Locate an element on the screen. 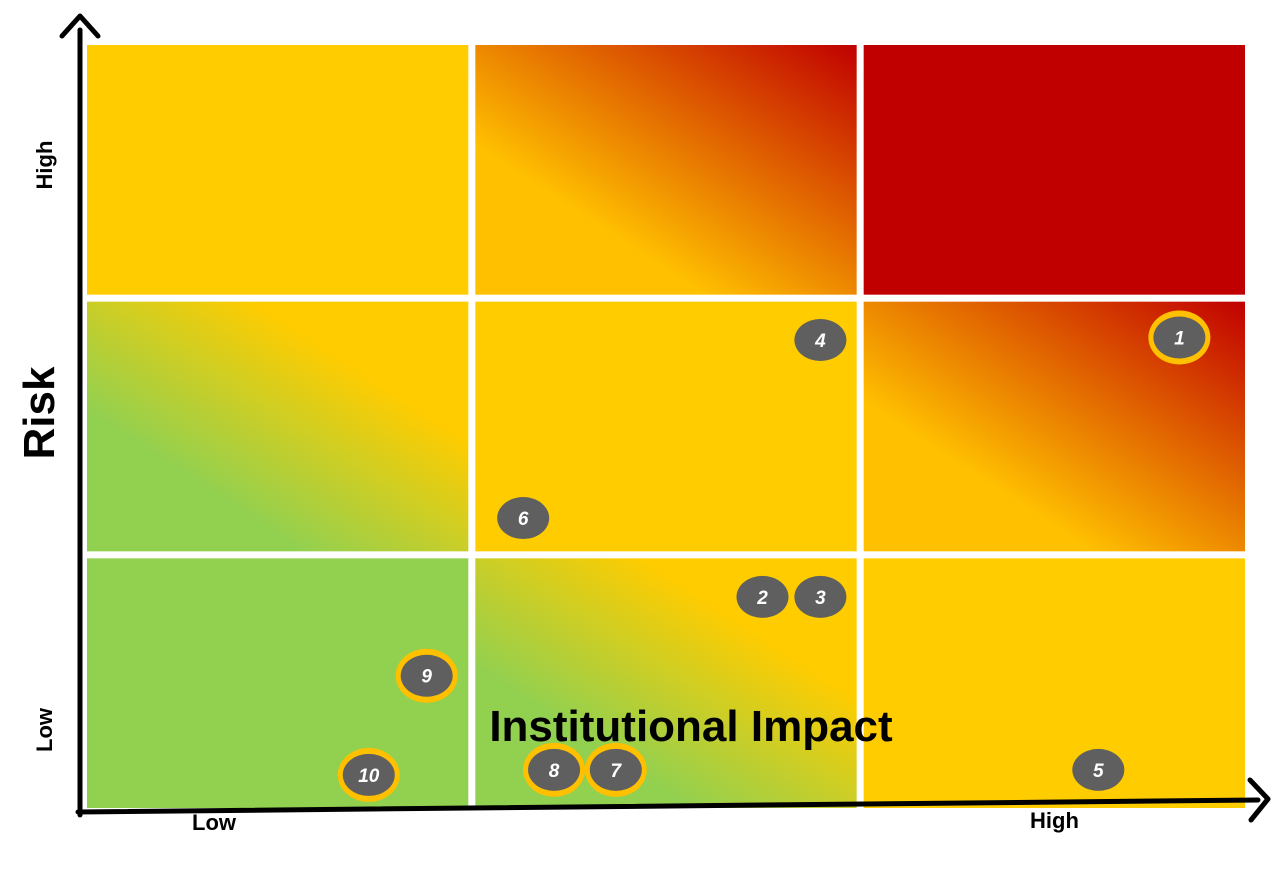 The height and width of the screenshot is (893, 1274). point-3: 3 is located at coordinates (820, 596).